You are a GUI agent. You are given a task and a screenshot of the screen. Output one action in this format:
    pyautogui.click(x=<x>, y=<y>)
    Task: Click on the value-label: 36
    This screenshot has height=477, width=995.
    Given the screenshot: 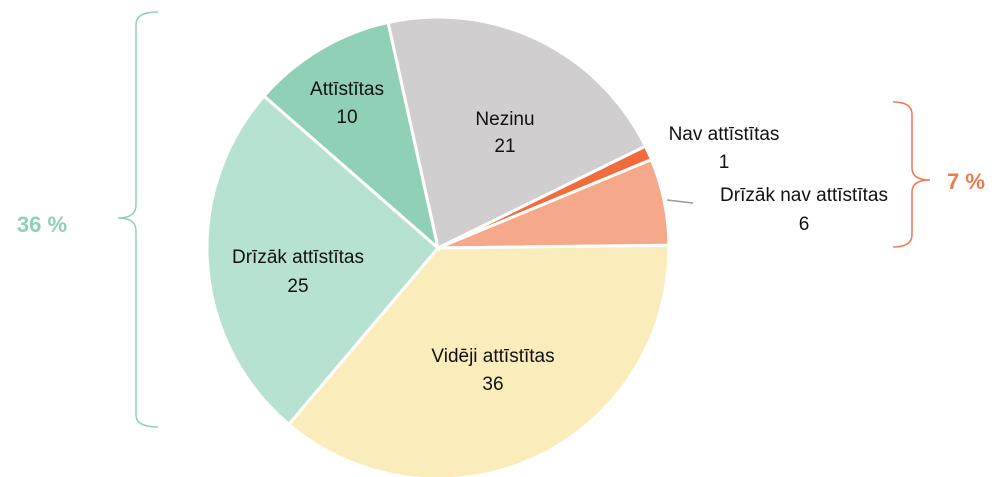 What is the action you would take?
    pyautogui.click(x=492, y=384)
    